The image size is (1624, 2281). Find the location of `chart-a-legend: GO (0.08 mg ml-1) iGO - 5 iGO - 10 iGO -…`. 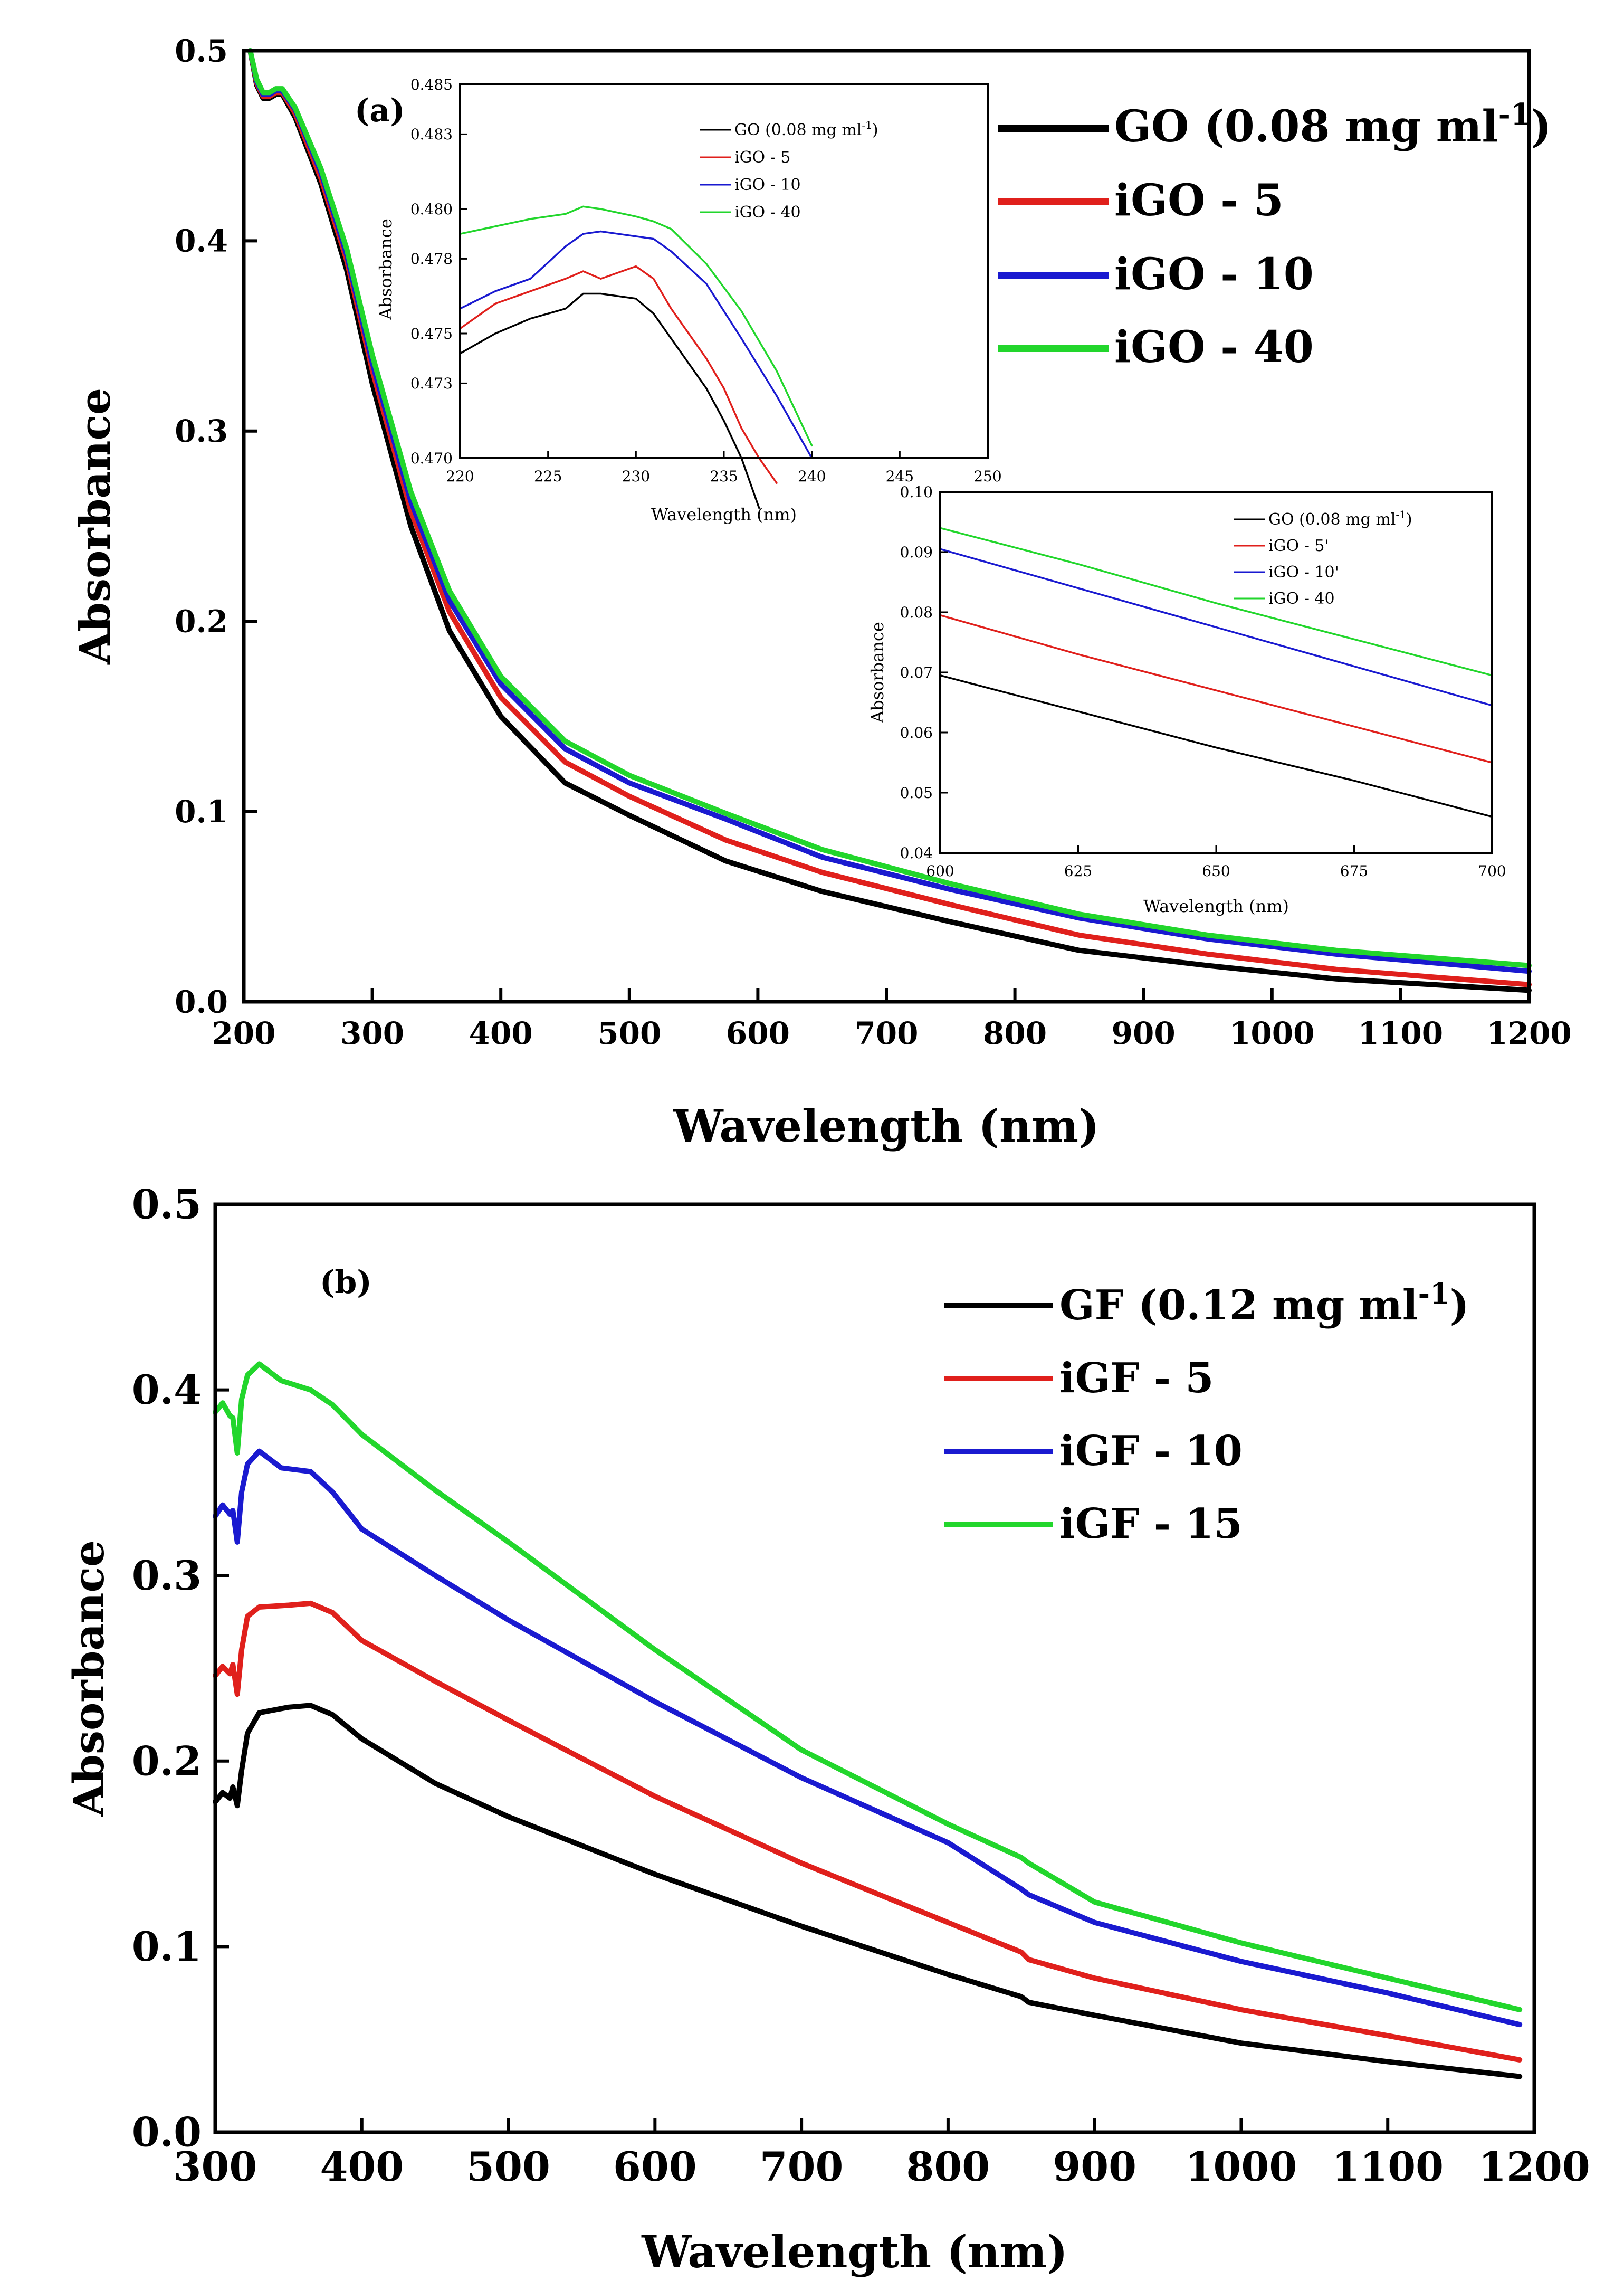

chart-a-legend: GO (0.08 mg ml-1) iGO - 5 iGO - 10 iGO -… is located at coordinates (1275, 235).